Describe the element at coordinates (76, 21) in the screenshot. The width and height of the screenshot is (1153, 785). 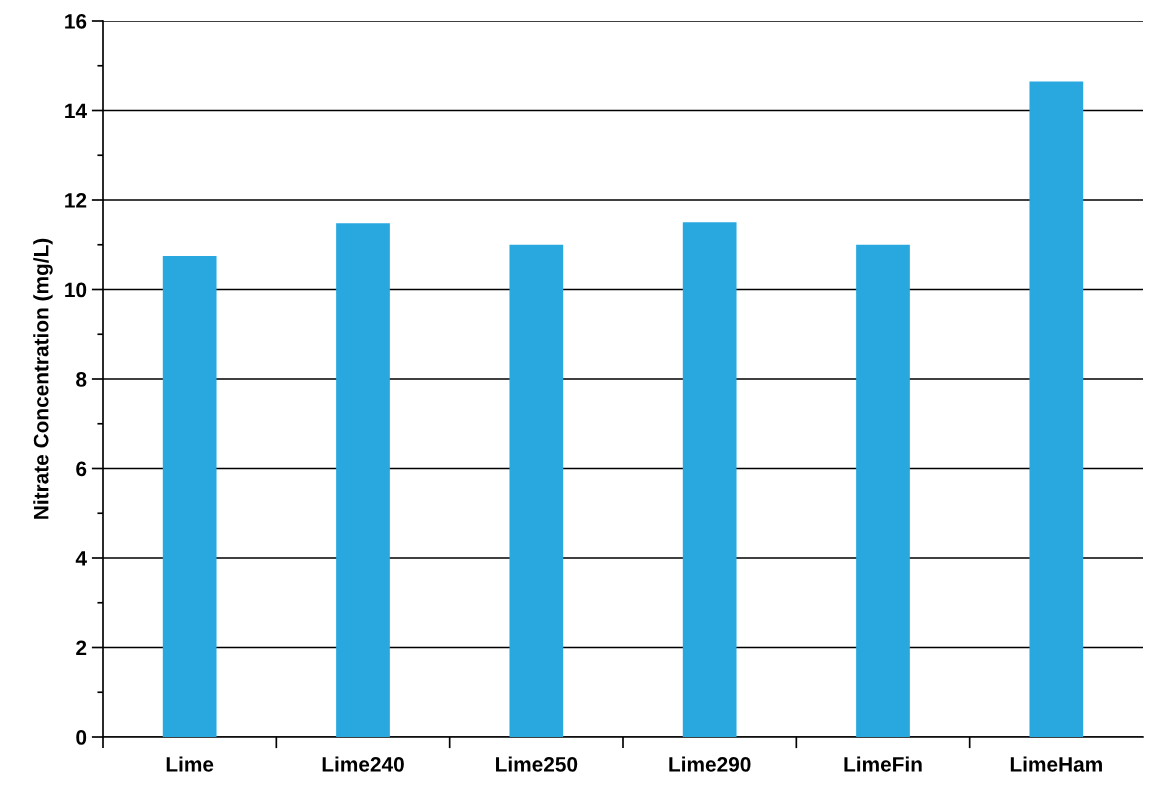
I see `y-tick-label: 16` at that location.